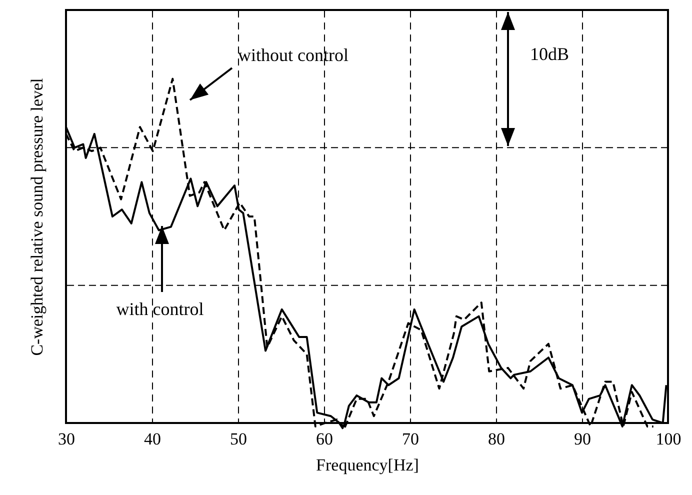 This screenshot has height=495, width=692. What do you see at coordinates (293, 55) in the screenshot?
I see `text: without control` at bounding box center [293, 55].